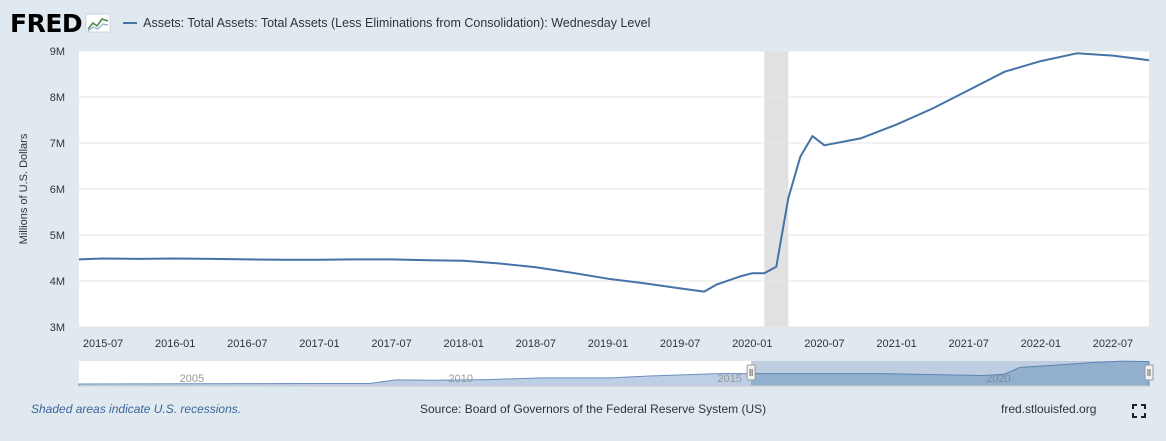 This screenshot has width=1166, height=441. Describe the element at coordinates (1113, 344) in the screenshot. I see `x-tick-label: 2022-07` at that location.